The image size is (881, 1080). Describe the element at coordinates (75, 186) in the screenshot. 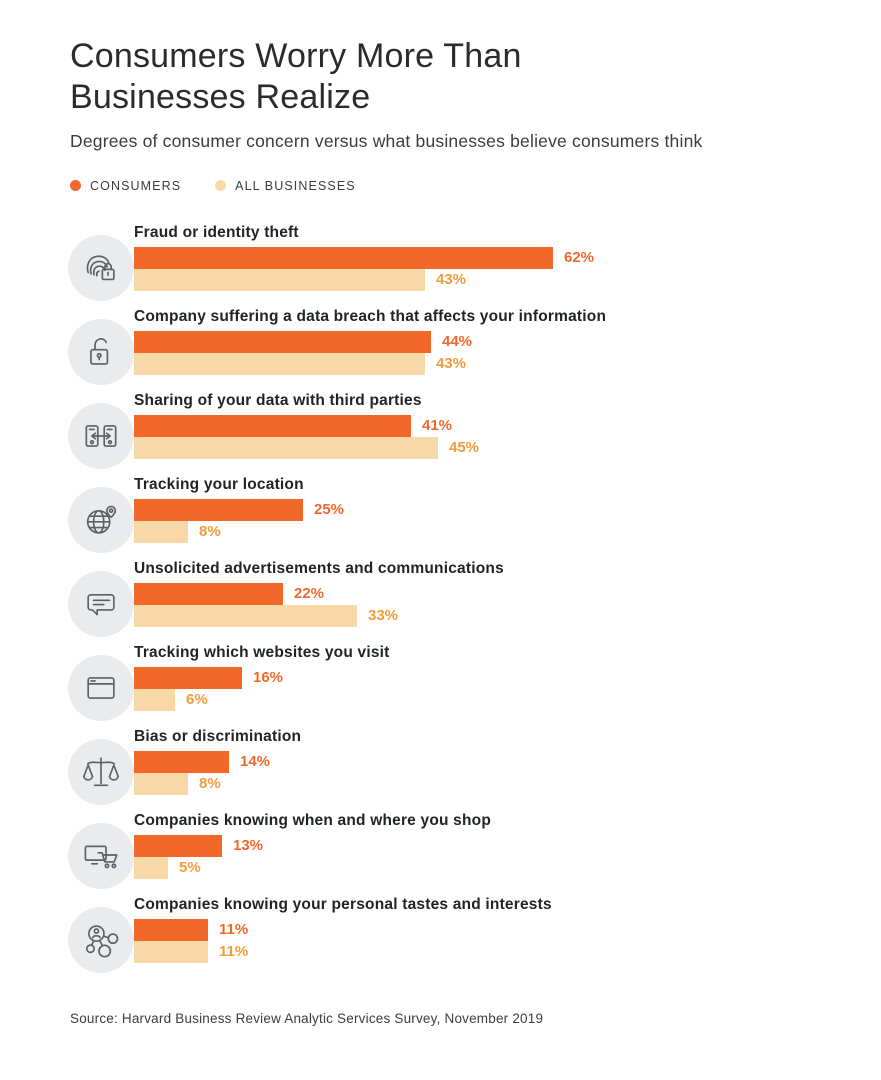

I see `consumers-dot-icon` at that location.